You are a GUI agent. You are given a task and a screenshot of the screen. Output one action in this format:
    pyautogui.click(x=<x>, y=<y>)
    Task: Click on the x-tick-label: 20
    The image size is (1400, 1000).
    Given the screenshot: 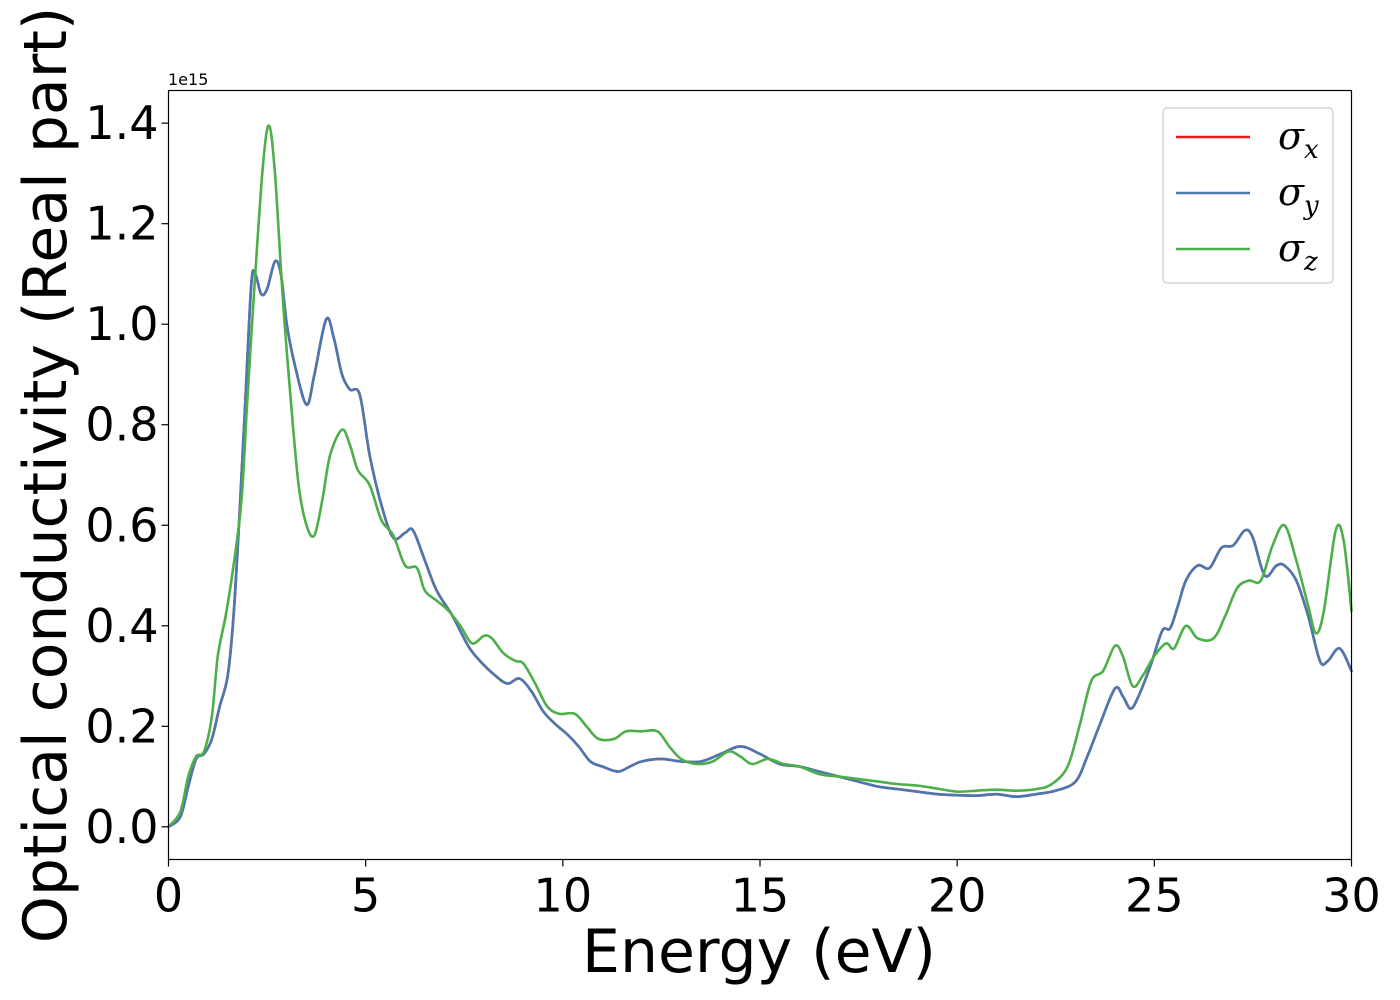 What is the action you would take?
    pyautogui.click(x=957, y=896)
    